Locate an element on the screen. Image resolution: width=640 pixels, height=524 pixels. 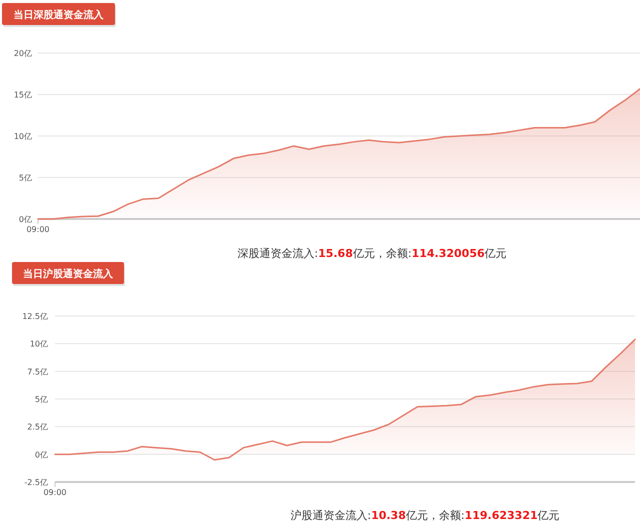
chart-title: 当日沪股通资金流入 is located at coordinates (68, 274).